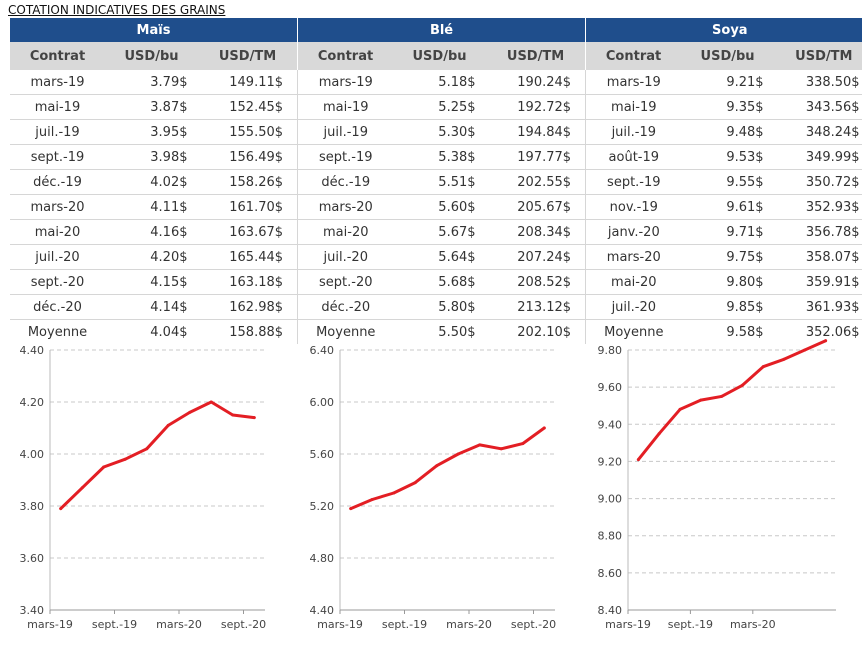 Image resolution: width=862 pixels, height=651 pixels. What do you see at coordinates (151, 307) in the screenshot?
I see `usd-bu-cell: 4.14$` at bounding box center [151, 307].